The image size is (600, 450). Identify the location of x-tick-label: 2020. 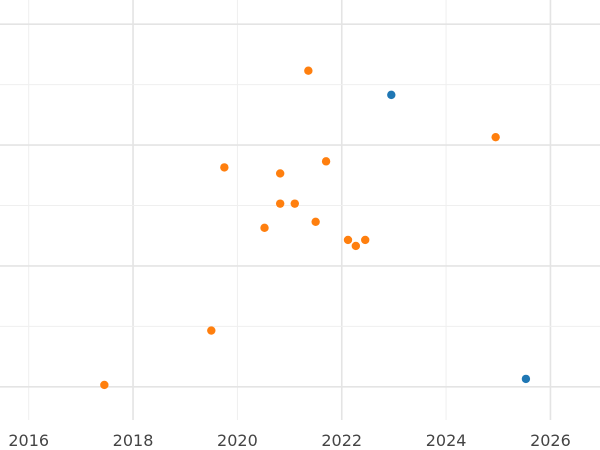
(237, 440).